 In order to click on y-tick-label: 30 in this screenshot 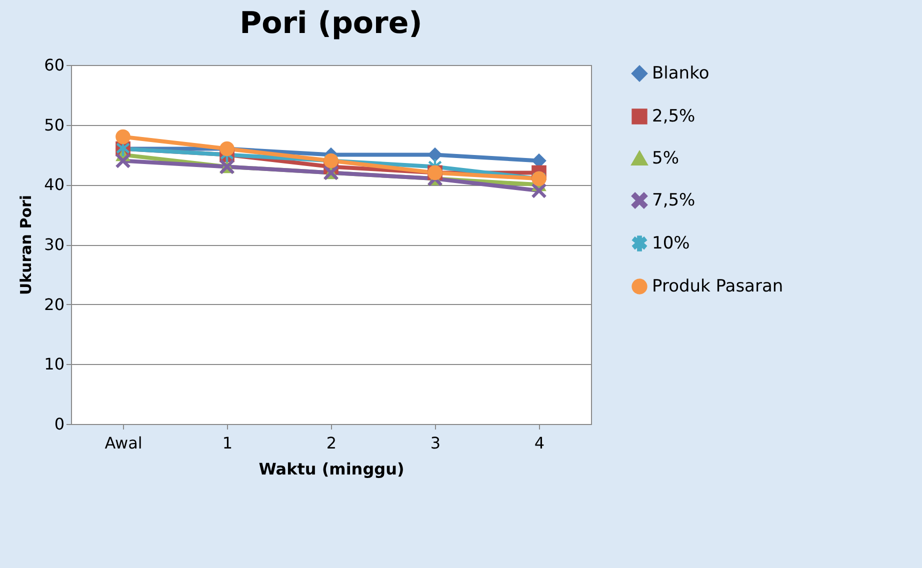, I will do `click(54, 244)`.